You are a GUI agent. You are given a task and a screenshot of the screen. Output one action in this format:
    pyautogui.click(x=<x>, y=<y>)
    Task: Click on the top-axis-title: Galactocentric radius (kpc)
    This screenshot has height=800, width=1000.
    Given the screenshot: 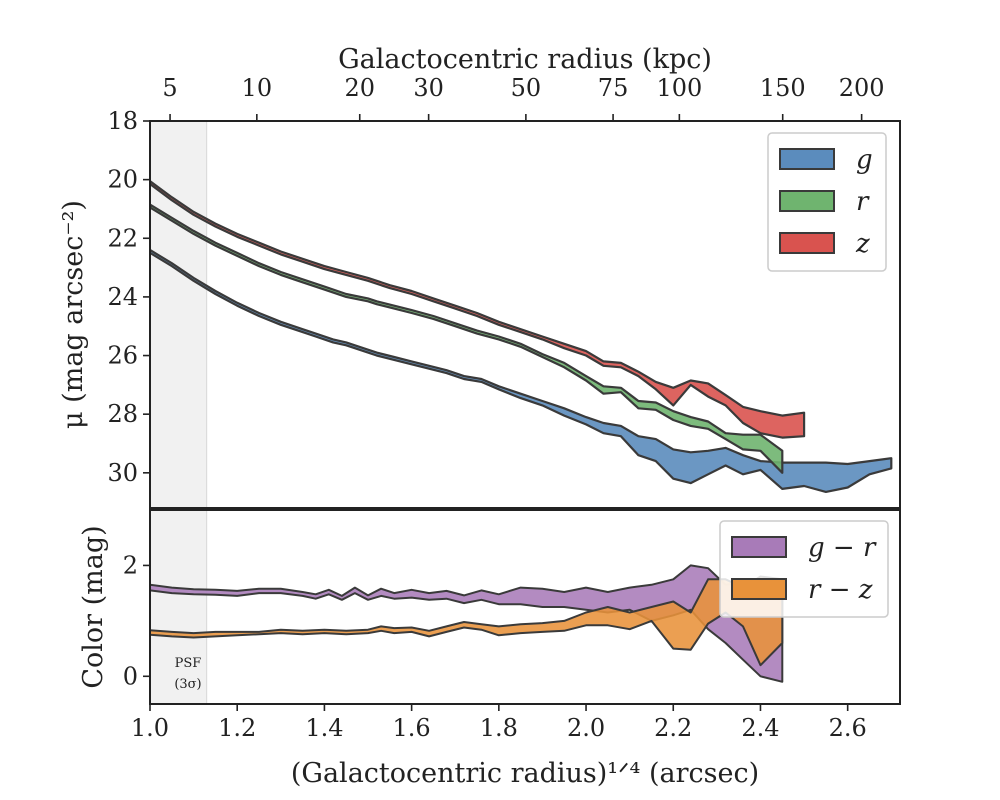 What is the action you would take?
    pyautogui.click(x=525, y=59)
    